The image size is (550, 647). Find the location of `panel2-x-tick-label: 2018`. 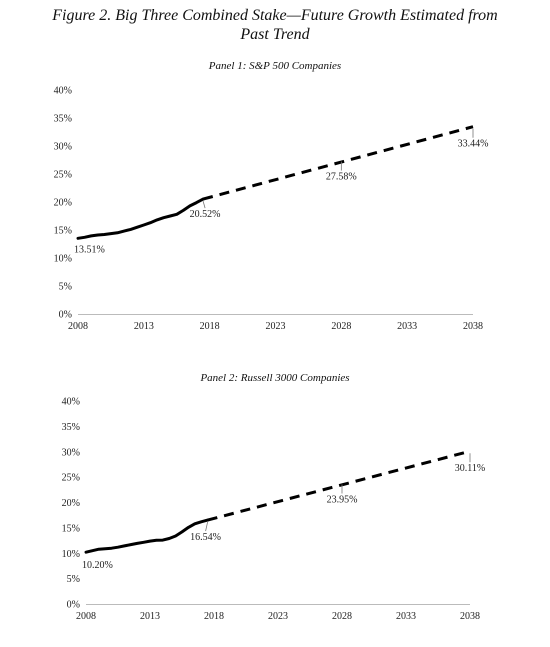

panel2-x-tick-label: 2018 is located at coordinates (214, 616).